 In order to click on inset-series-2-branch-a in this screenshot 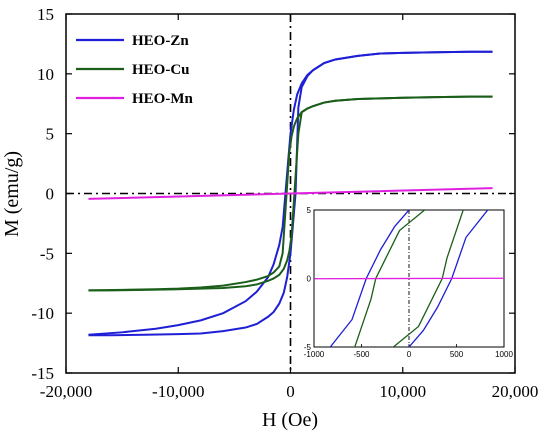, I will do `click(409, 278)`.